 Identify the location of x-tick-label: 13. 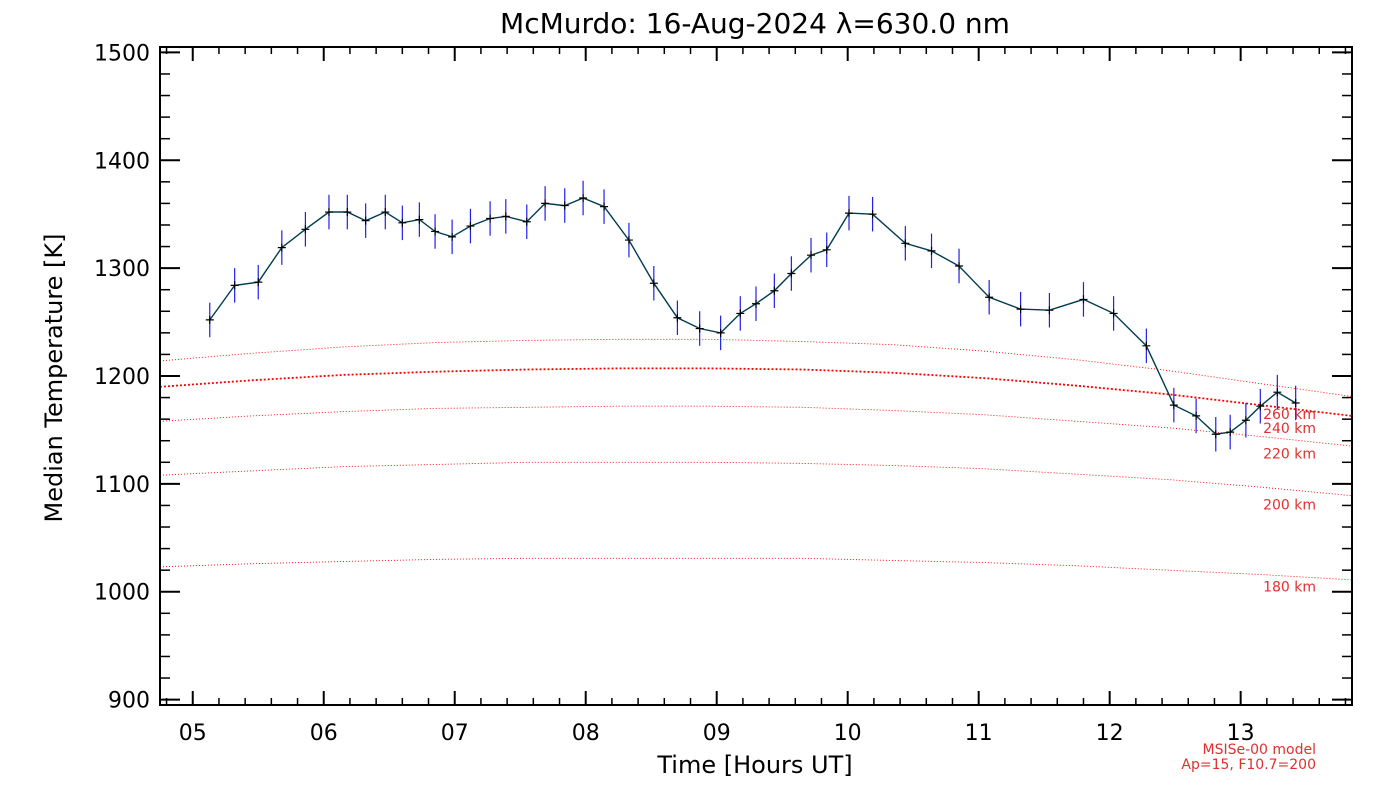
(1241, 733).